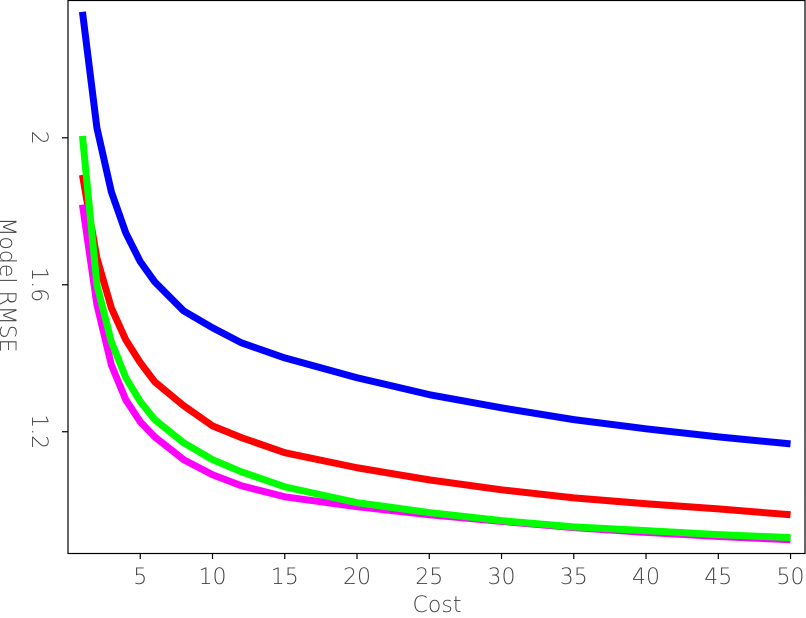 This screenshot has height=618, width=806. Describe the element at coordinates (574, 577) in the screenshot. I see `x-tick-label: 35` at that location.